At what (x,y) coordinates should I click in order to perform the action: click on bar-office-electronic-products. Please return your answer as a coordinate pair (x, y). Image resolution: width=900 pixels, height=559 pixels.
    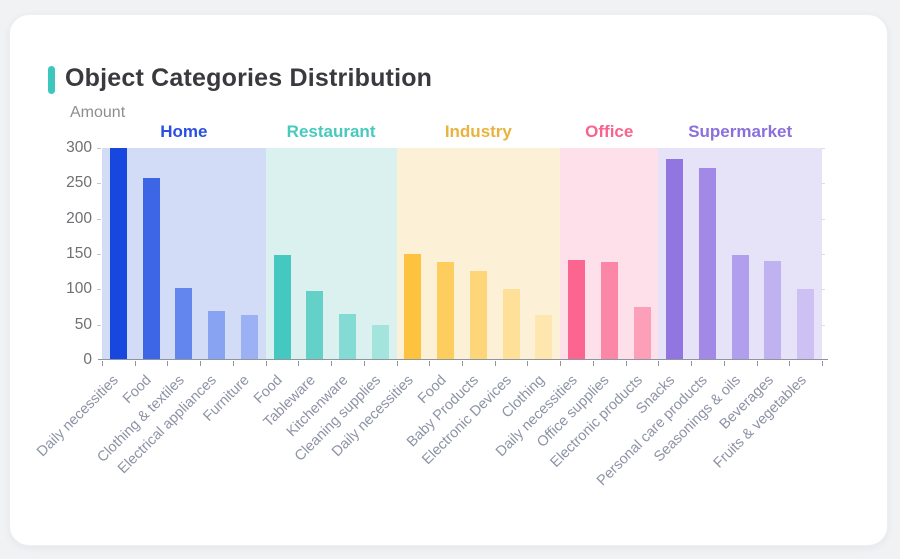
    Looking at the image, I should click on (642, 333).